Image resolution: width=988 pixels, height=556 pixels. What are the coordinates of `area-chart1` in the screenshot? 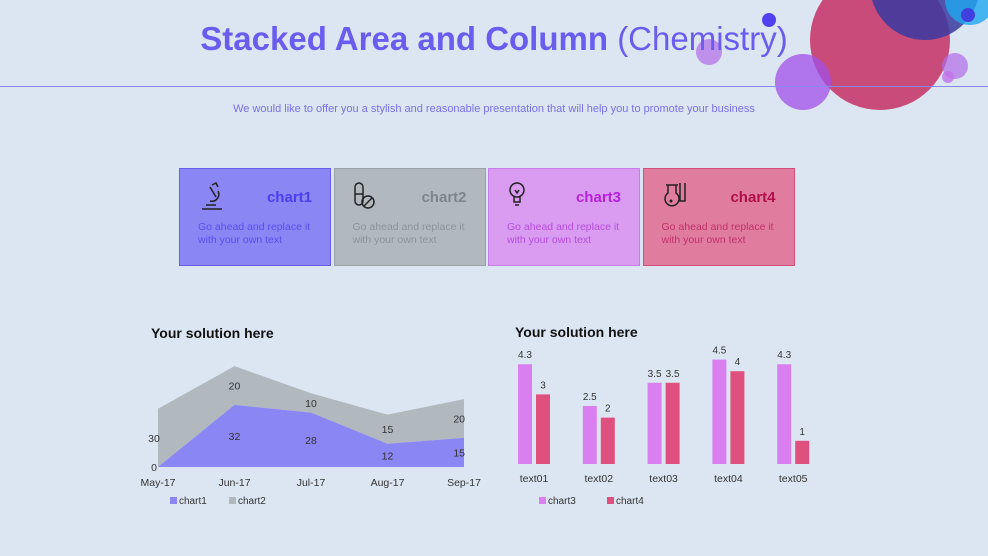 It's located at (311, 435).